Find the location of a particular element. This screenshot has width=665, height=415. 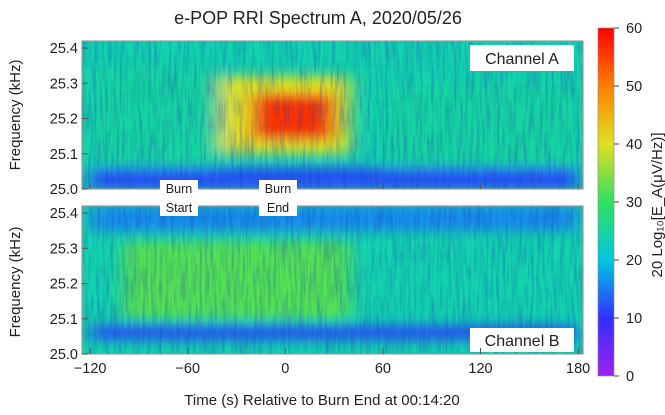

colorbar-tick-label: 60 is located at coordinates (634, 29).